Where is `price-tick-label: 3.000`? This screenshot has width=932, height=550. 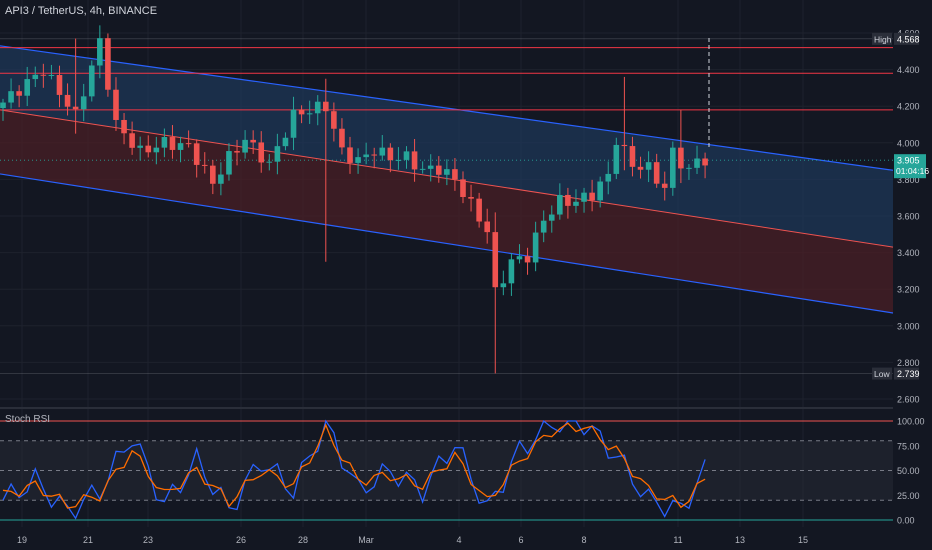
price-tick-label: 3.000 is located at coordinates (908, 326).